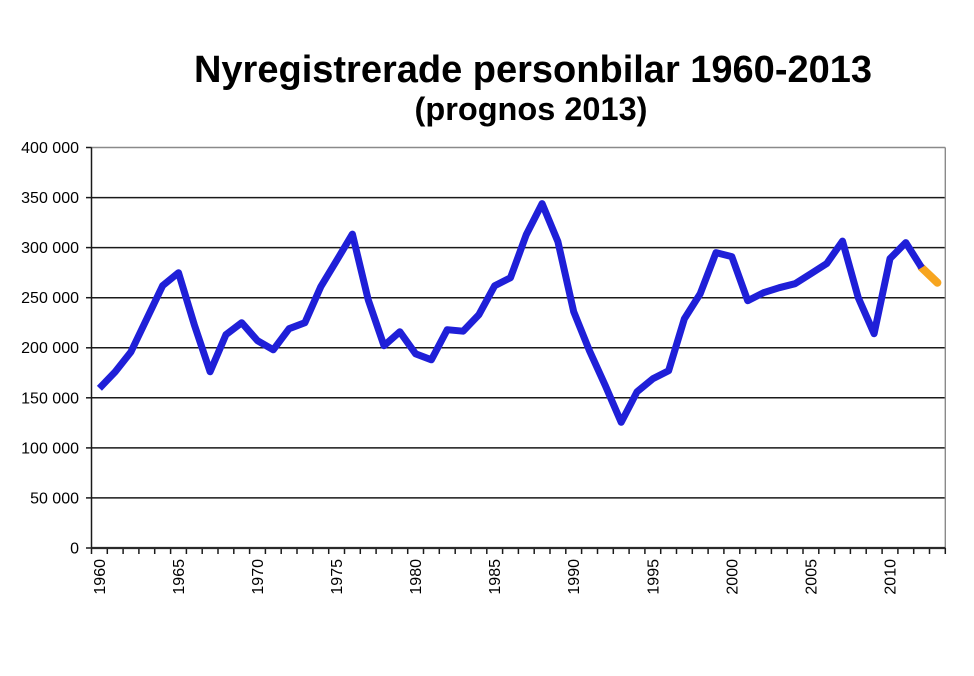  Describe the element at coordinates (495, 577) in the screenshot. I see `svg-text: 1985` at that location.